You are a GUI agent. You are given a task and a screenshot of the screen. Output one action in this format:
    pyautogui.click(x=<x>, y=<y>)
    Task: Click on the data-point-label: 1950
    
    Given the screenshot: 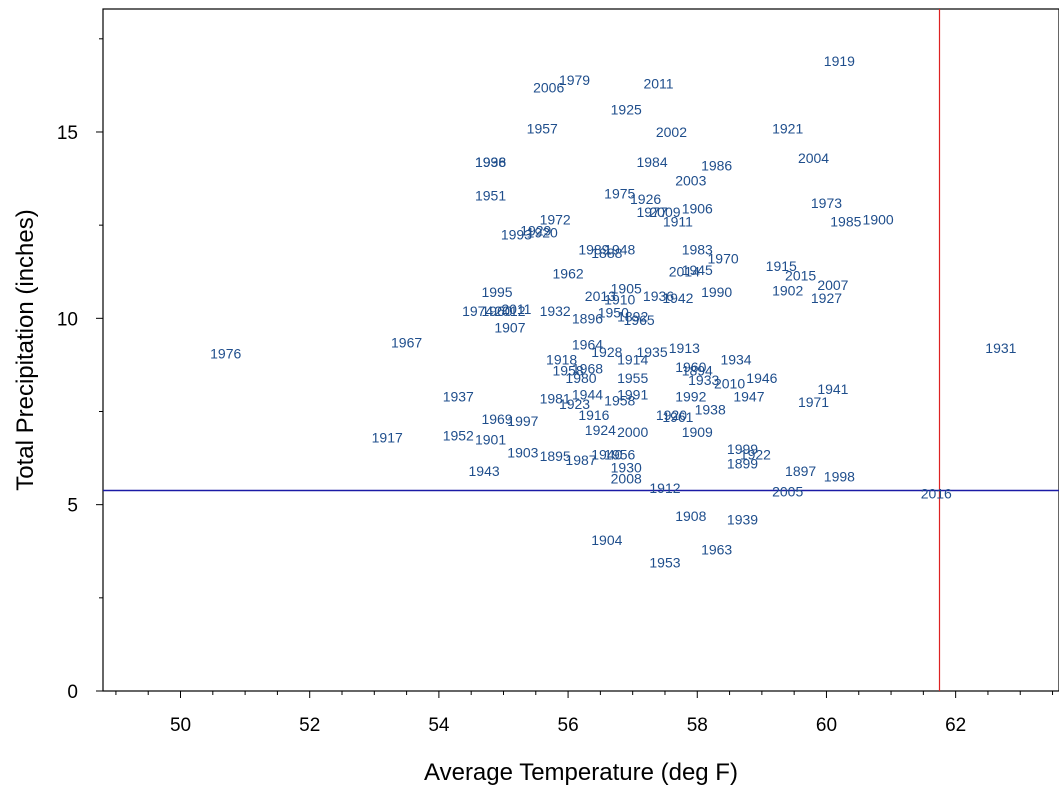 What is the action you would take?
    pyautogui.click(x=613, y=313)
    